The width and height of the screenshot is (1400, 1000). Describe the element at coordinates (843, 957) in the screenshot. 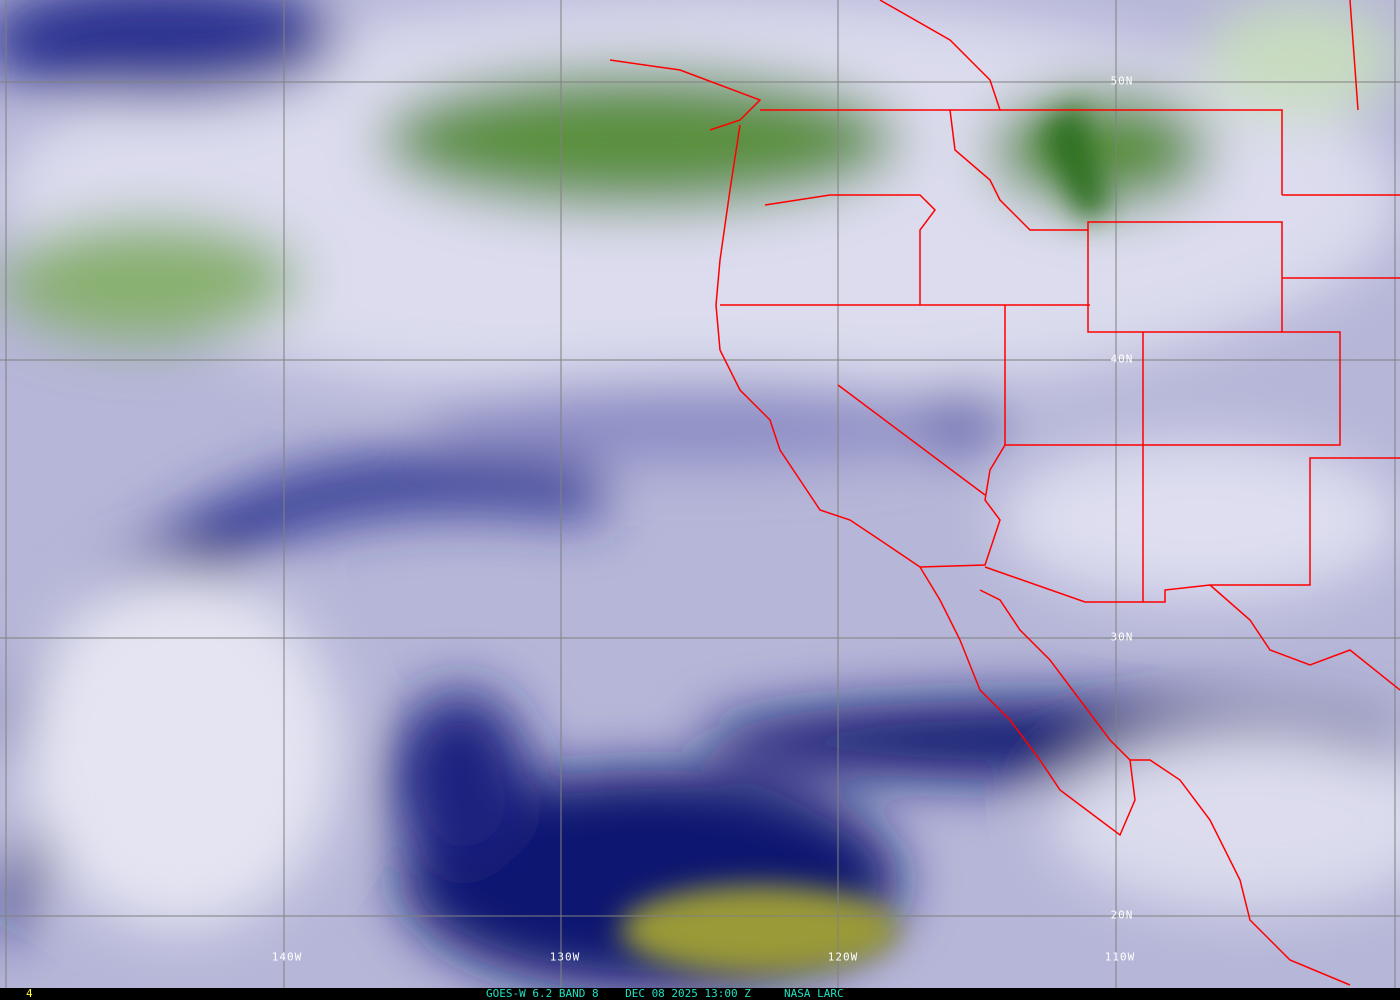

I see `lon-label-120w: 120W` at that location.